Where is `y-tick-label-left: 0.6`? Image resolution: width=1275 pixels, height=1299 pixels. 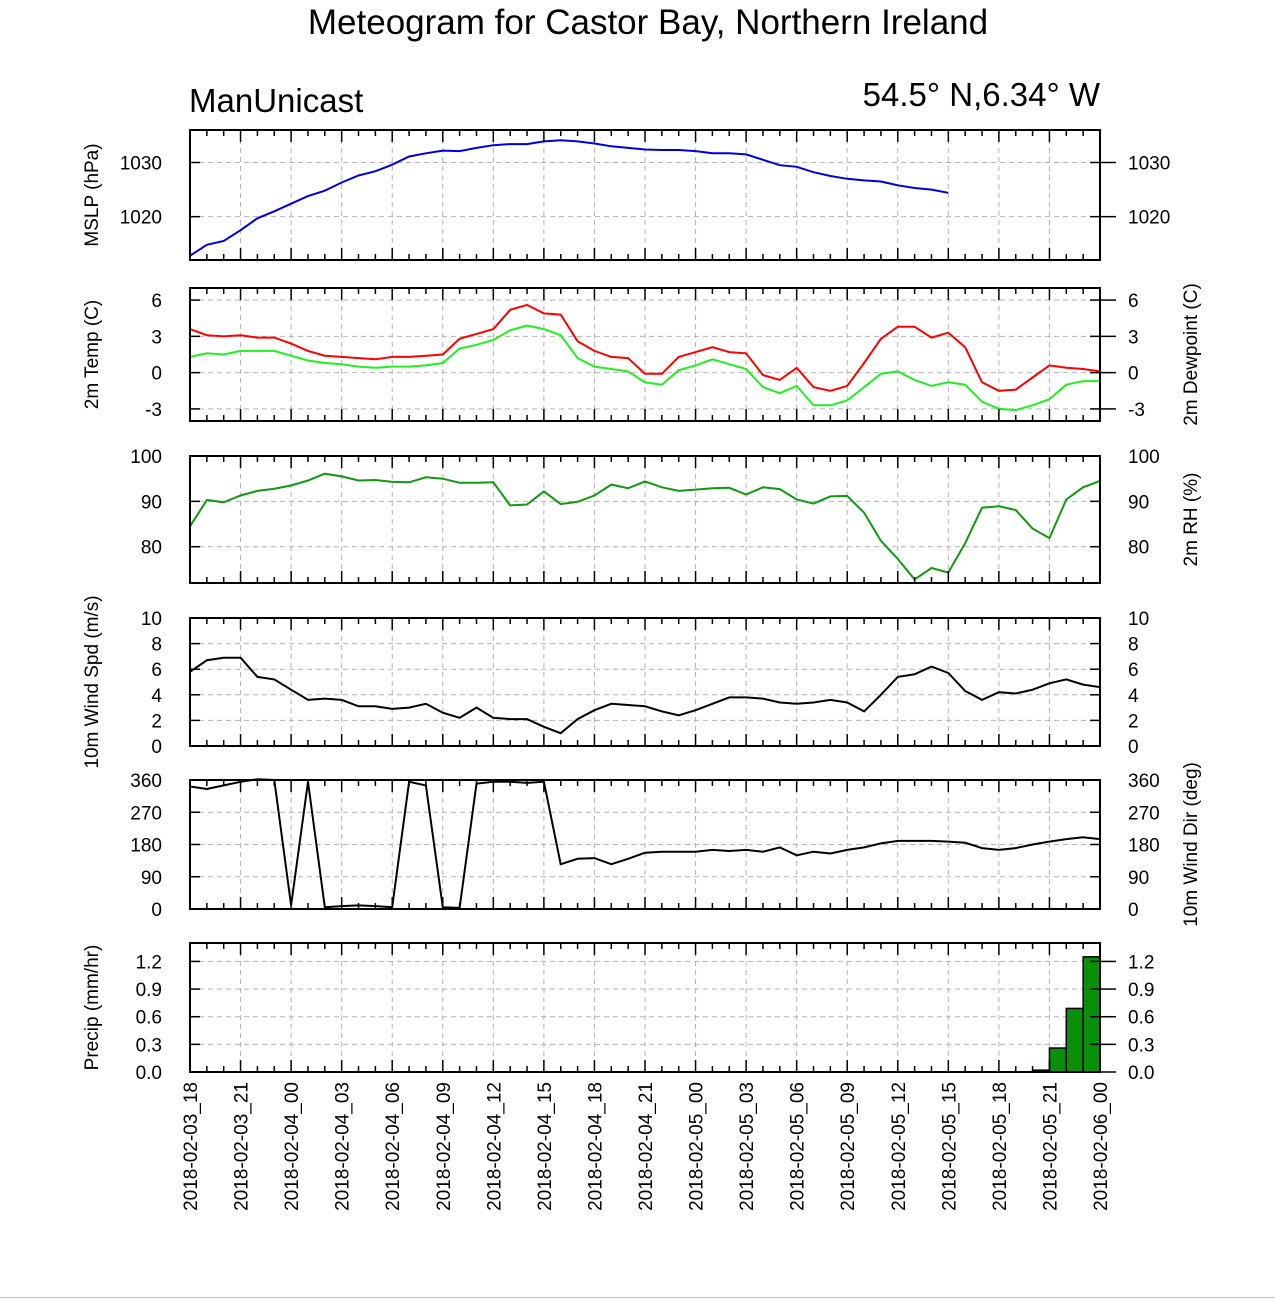 y-tick-label-left: 0.6 is located at coordinates (149, 1018).